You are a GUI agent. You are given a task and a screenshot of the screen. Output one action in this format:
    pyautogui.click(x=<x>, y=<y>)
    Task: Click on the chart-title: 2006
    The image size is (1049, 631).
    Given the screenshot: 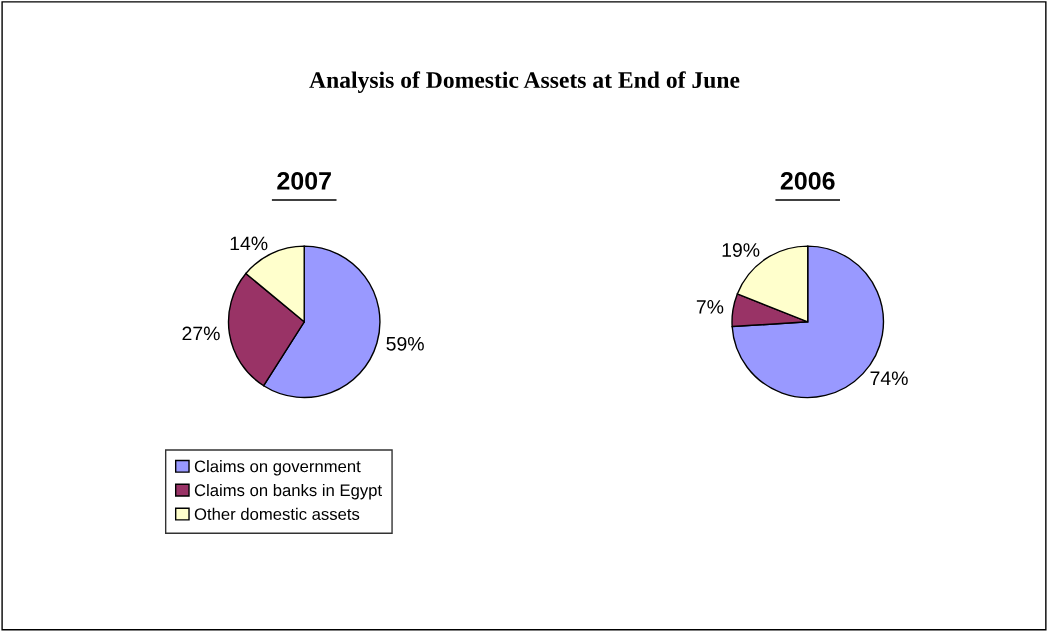 What is the action you would take?
    pyautogui.click(x=807, y=181)
    